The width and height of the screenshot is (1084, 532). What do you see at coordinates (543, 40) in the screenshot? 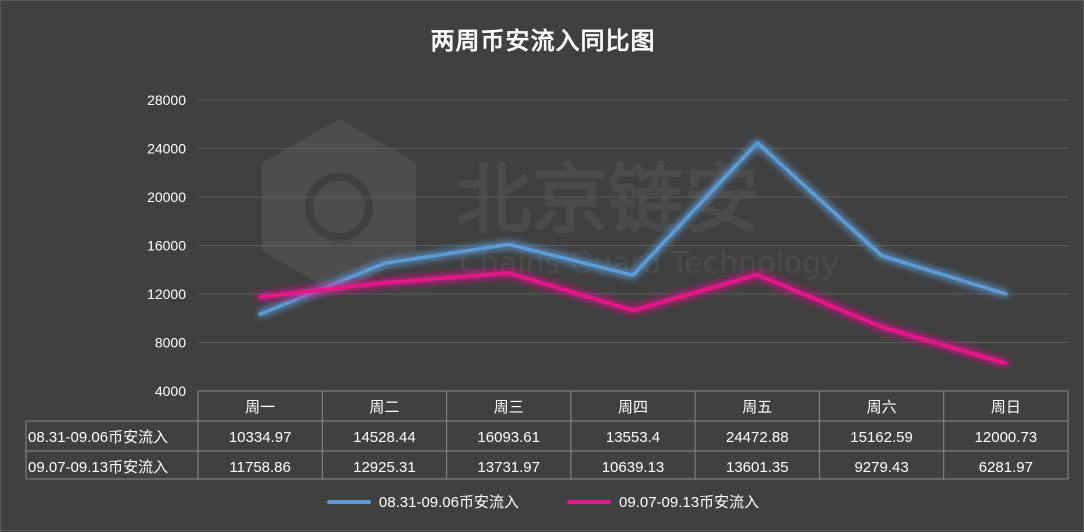
I see `chart-title: 两周币安流入同比图` at bounding box center [543, 40].